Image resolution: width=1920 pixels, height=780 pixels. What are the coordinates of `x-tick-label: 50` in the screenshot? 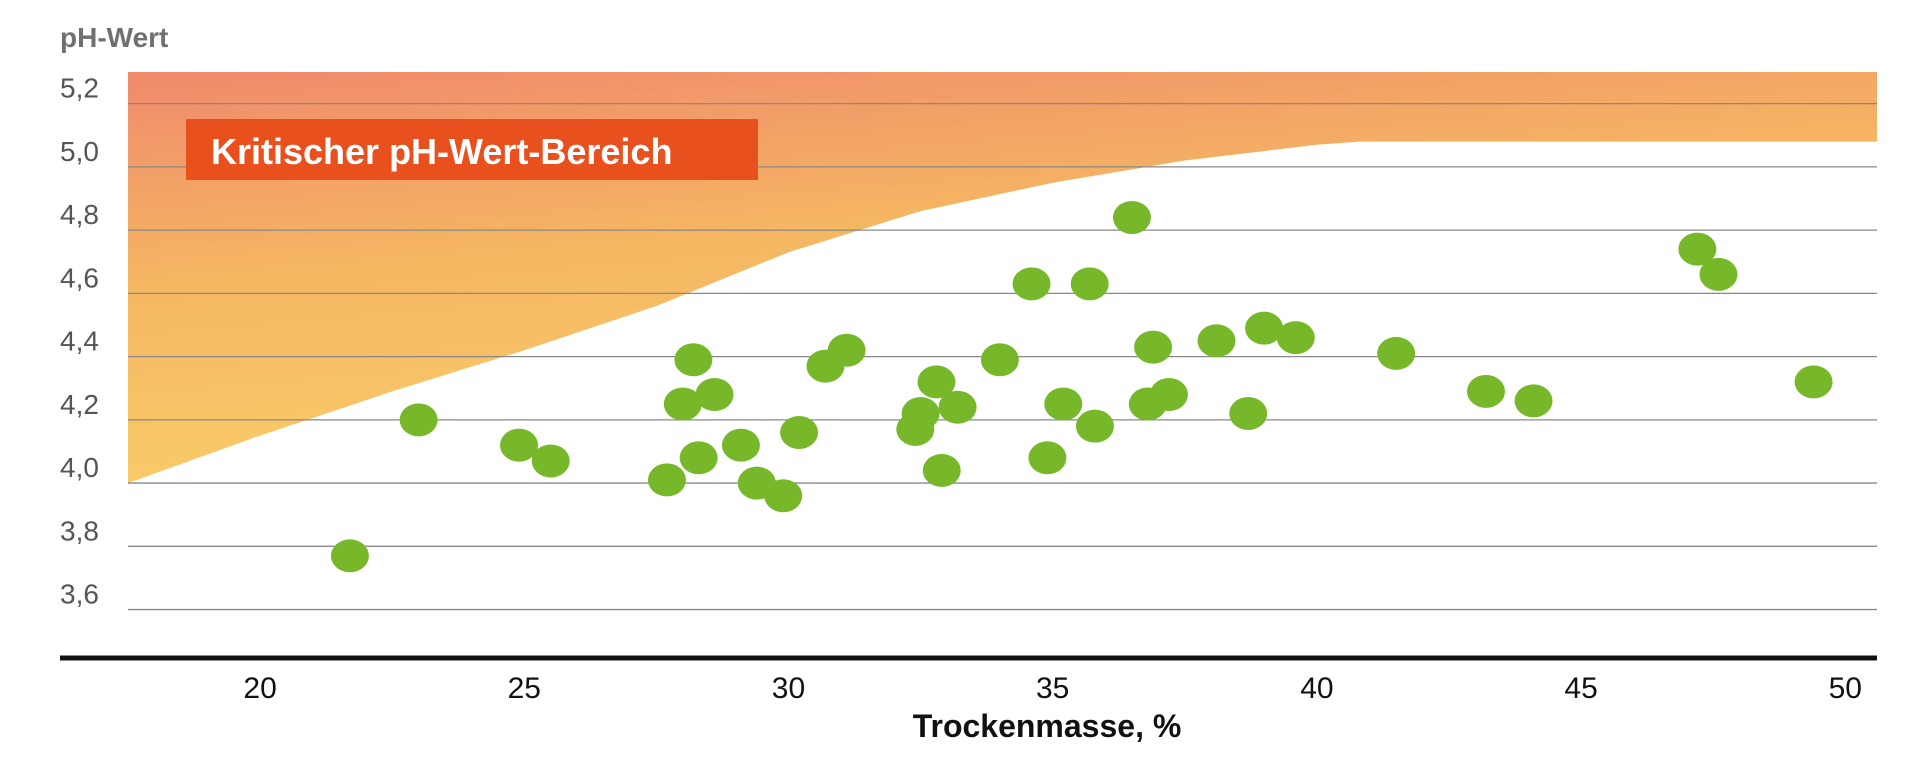 It's located at (1845, 688).